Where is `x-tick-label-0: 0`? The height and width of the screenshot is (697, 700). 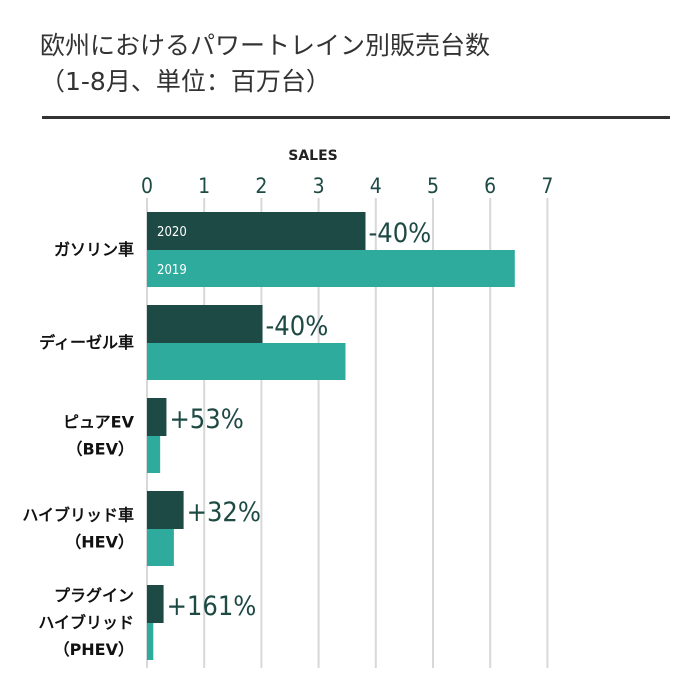 x-tick-label-0: 0 is located at coordinates (147, 186).